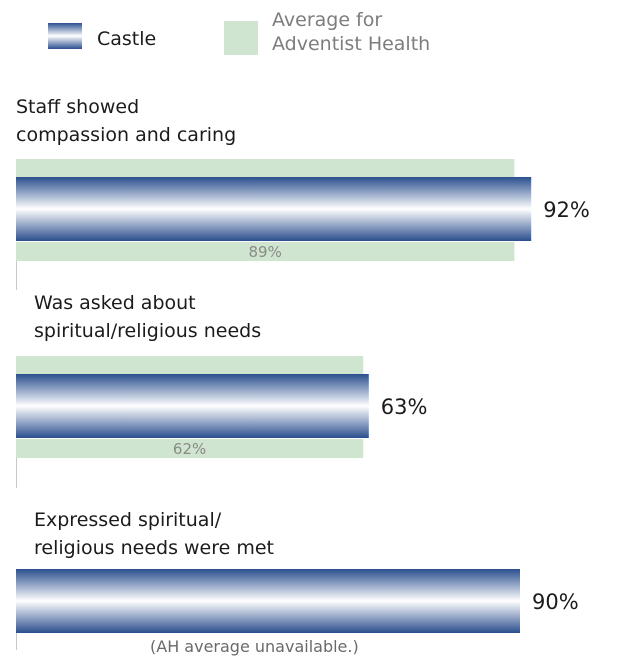 This screenshot has height=659, width=618. What do you see at coordinates (254, 646) in the screenshot?
I see `note-ah-average-unavailable: (AH average unavailable.)` at bounding box center [254, 646].